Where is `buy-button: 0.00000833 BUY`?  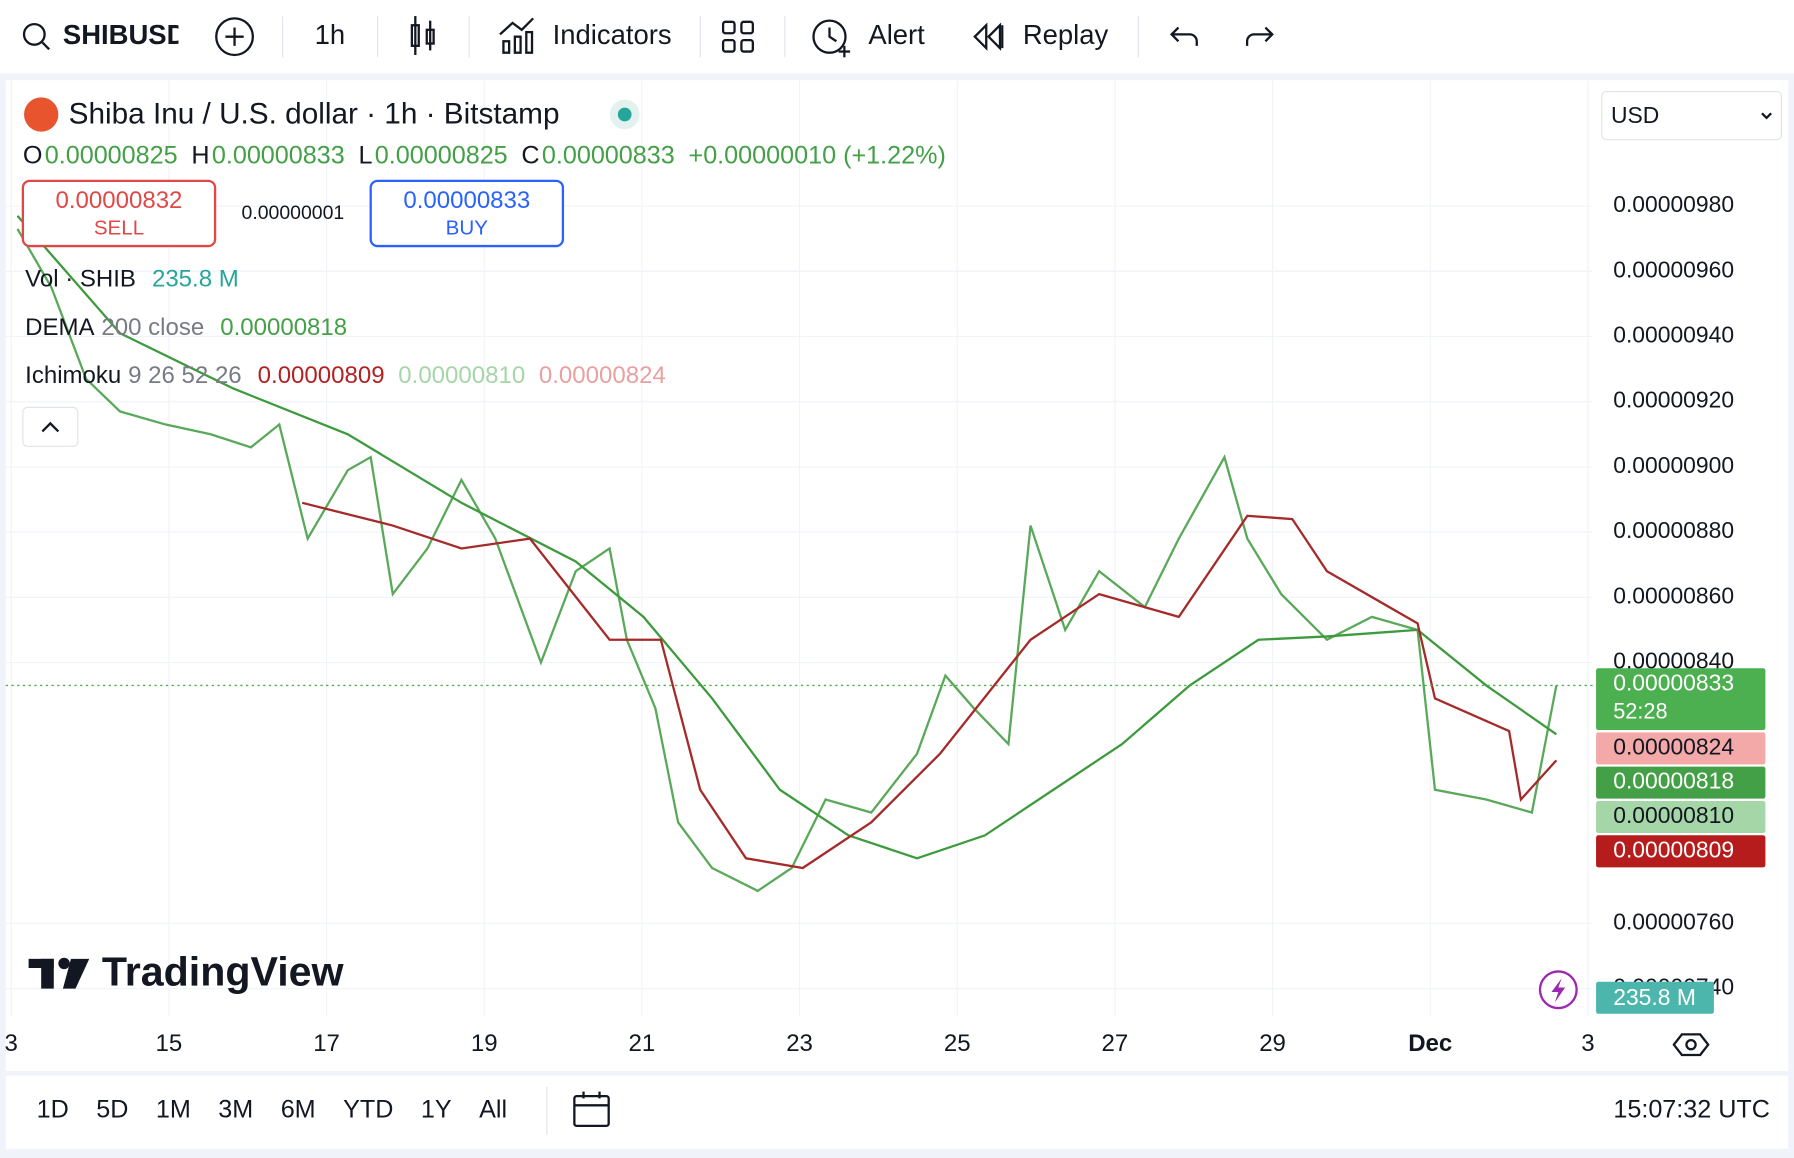 buy-button: 0.00000833 BUY is located at coordinates (467, 213).